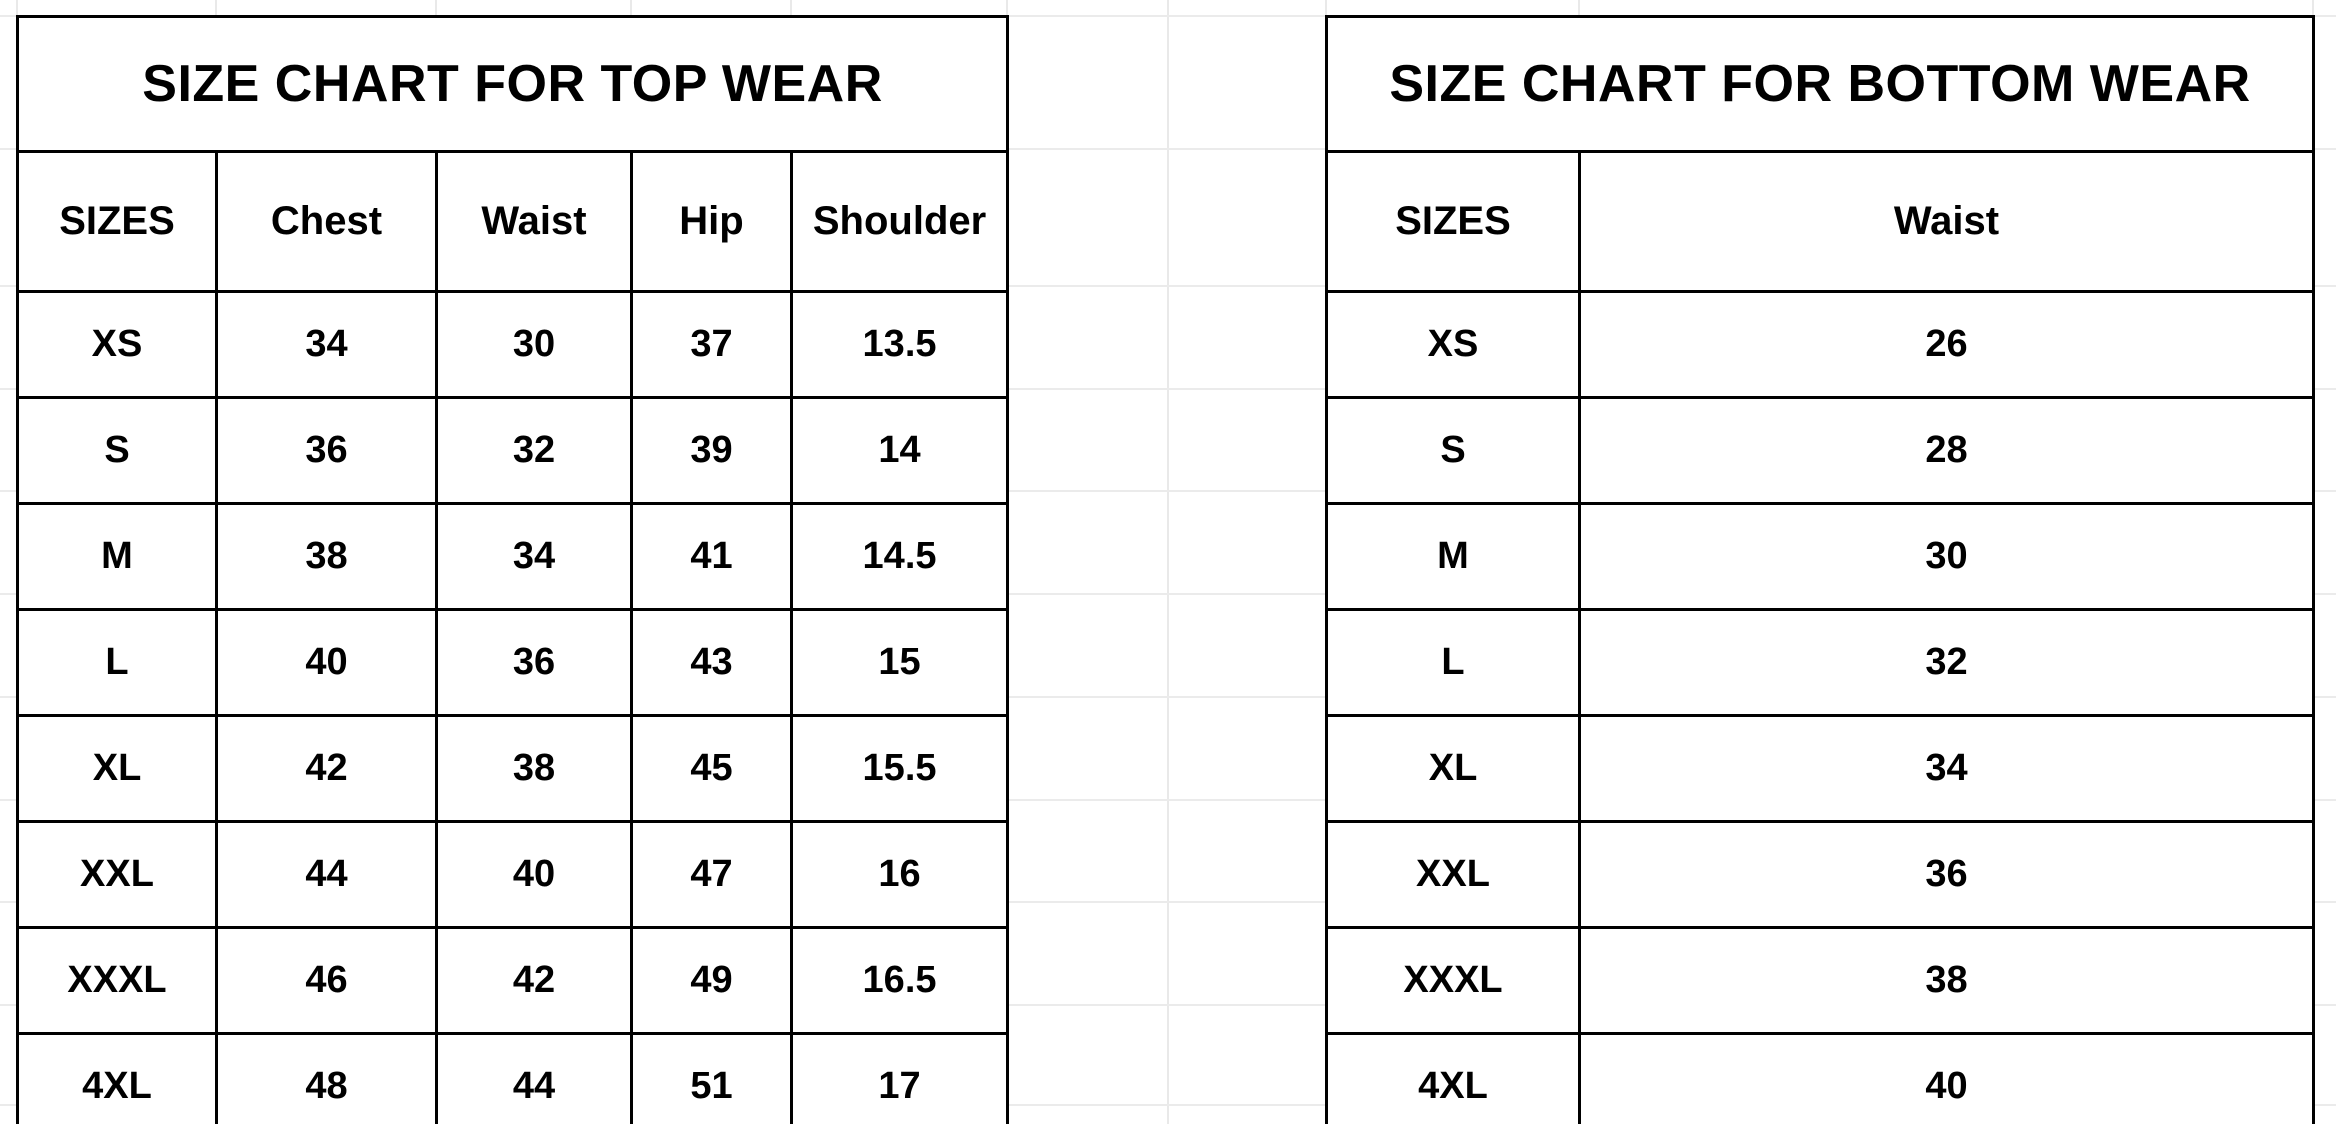  I want to click on table-row: XXL 44 40 47 16, so click(513, 874).